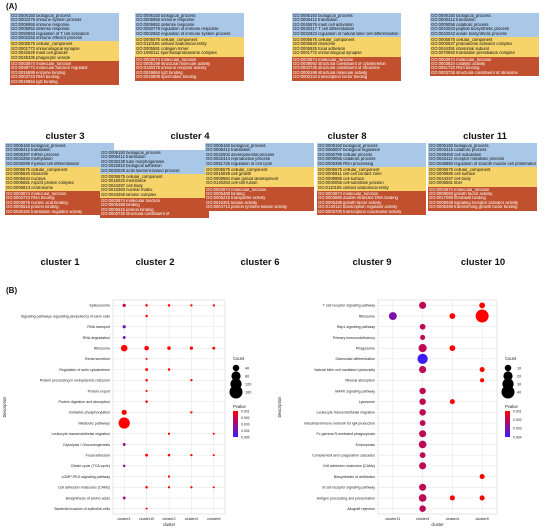  I want to click on go-term: GO:0008083 growth factor activity, so click(461, 194).